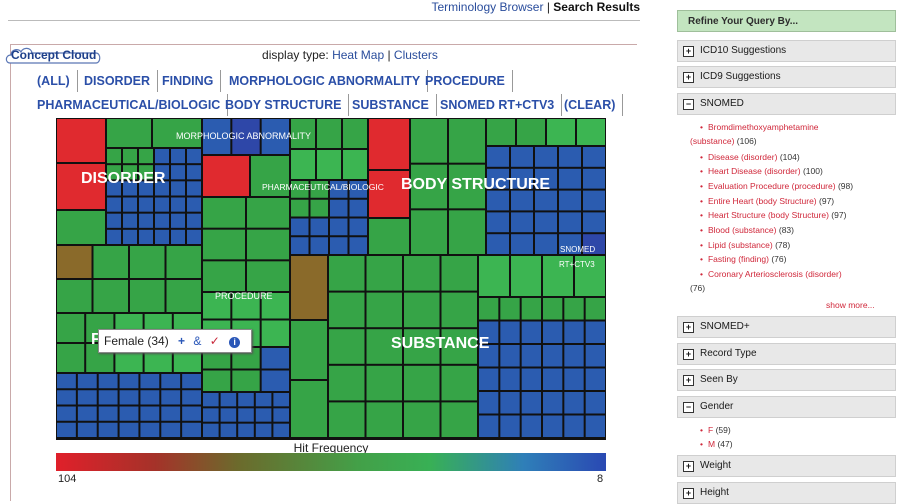 The image size is (914, 504). I want to click on item-label: Heart Structure (body Structure), so click(768, 215).